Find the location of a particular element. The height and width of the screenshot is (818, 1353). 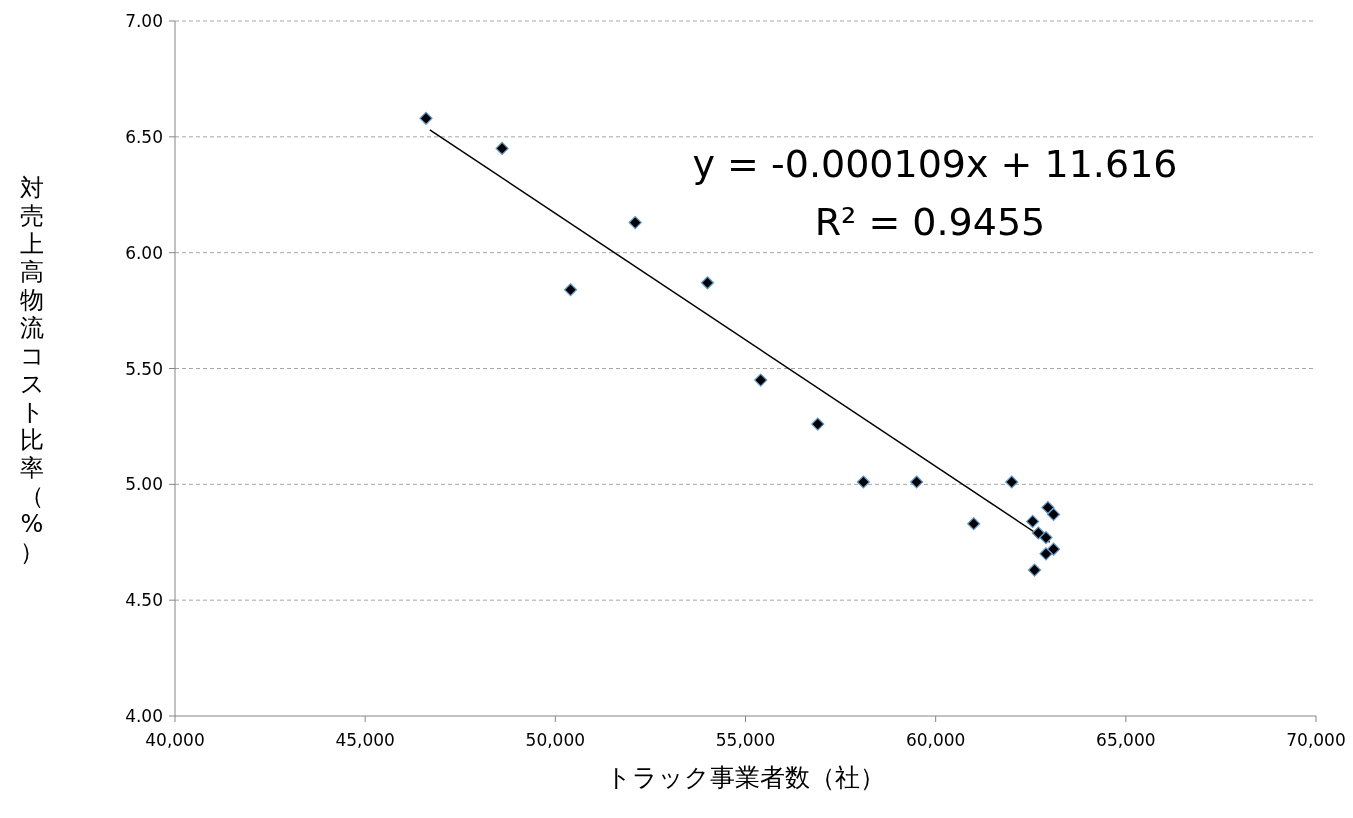

x-tick-label: 40,000 is located at coordinates (175, 740).